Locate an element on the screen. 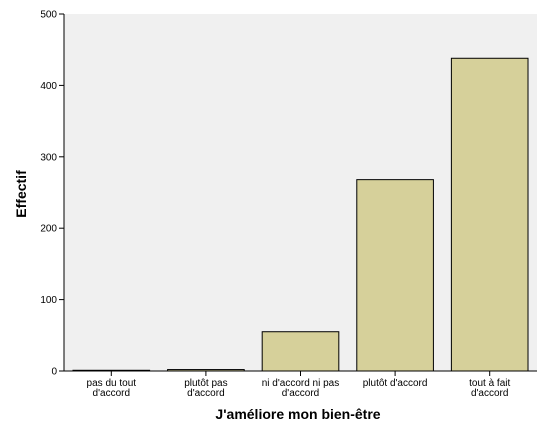 Image resolution: width=540 pixels, height=430 pixels. y-axis-title: Effectif is located at coordinates (21, 194).